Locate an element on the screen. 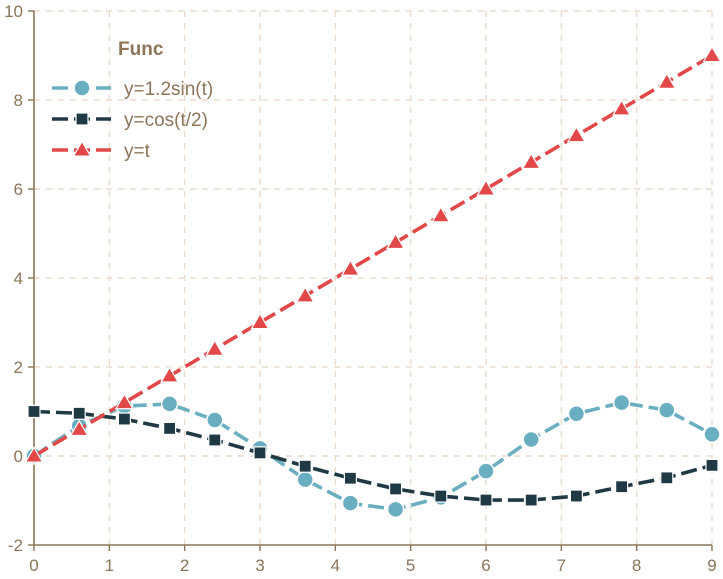 This screenshot has height=579, width=723. x-tick-label: 6 is located at coordinates (485, 565).